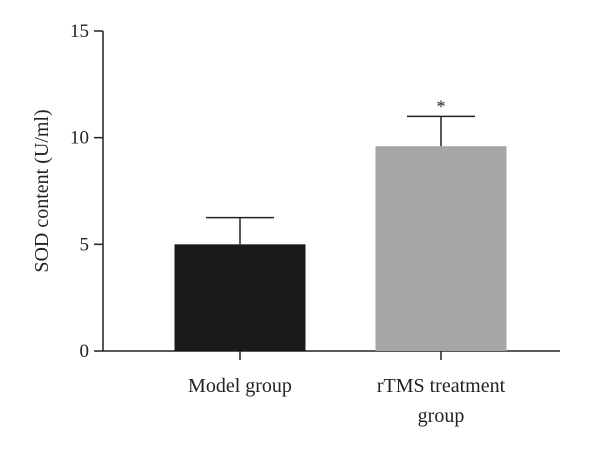  What do you see at coordinates (79, 138) in the screenshot?
I see `y-tick-label: 10` at bounding box center [79, 138].